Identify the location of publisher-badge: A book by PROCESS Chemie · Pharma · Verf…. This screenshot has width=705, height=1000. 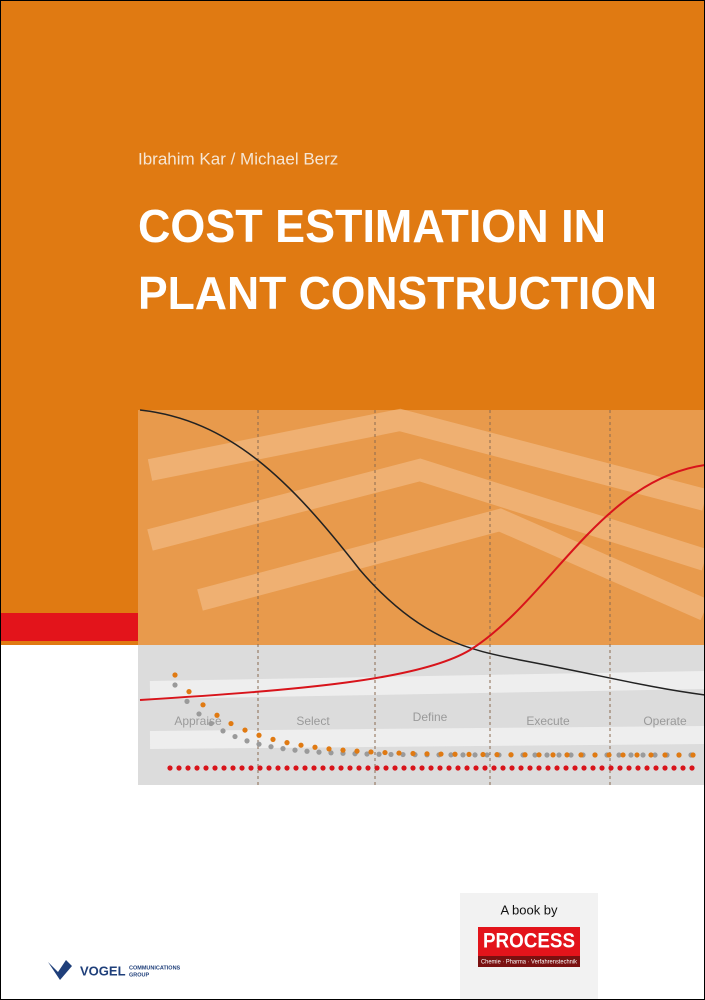
(529, 946).